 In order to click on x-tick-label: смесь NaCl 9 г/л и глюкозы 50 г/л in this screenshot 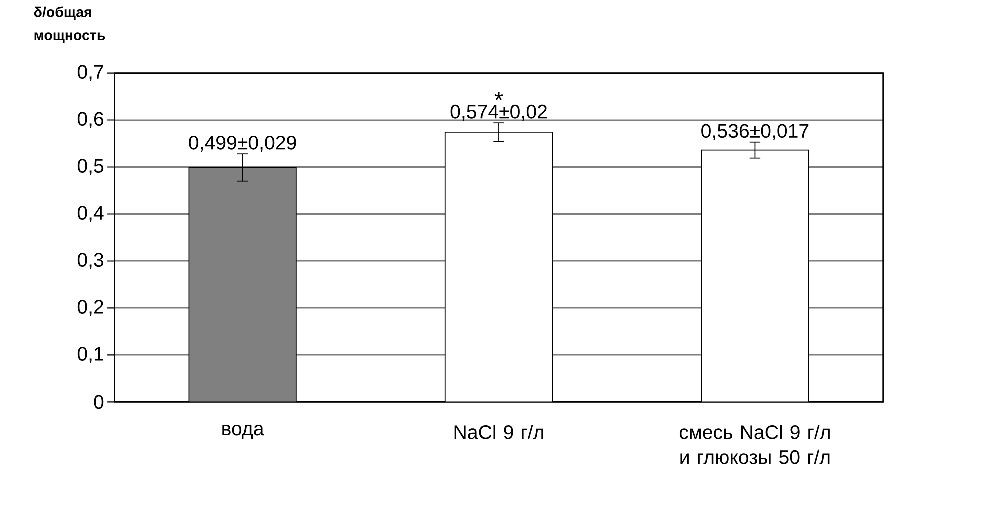, I will do `click(755, 444)`.